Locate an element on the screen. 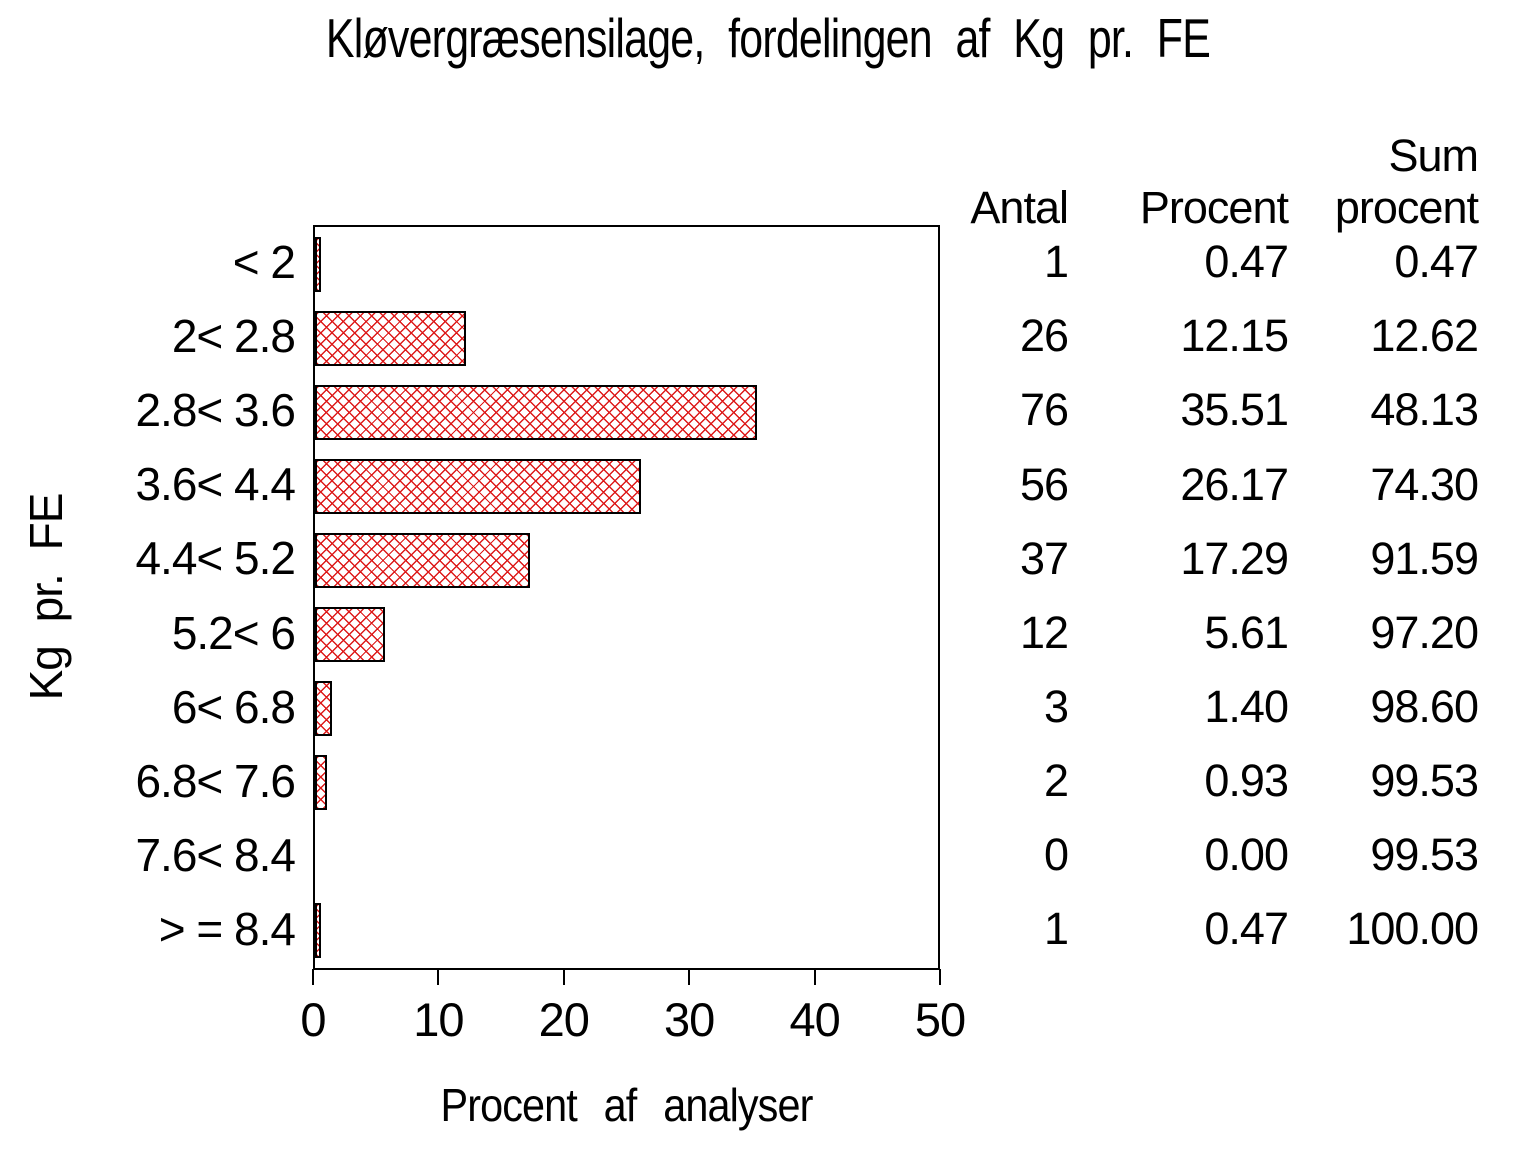 Image resolution: width=1536 pixels, height=1152 pixels. cell-antal: 2 is located at coordinates (1056, 780).